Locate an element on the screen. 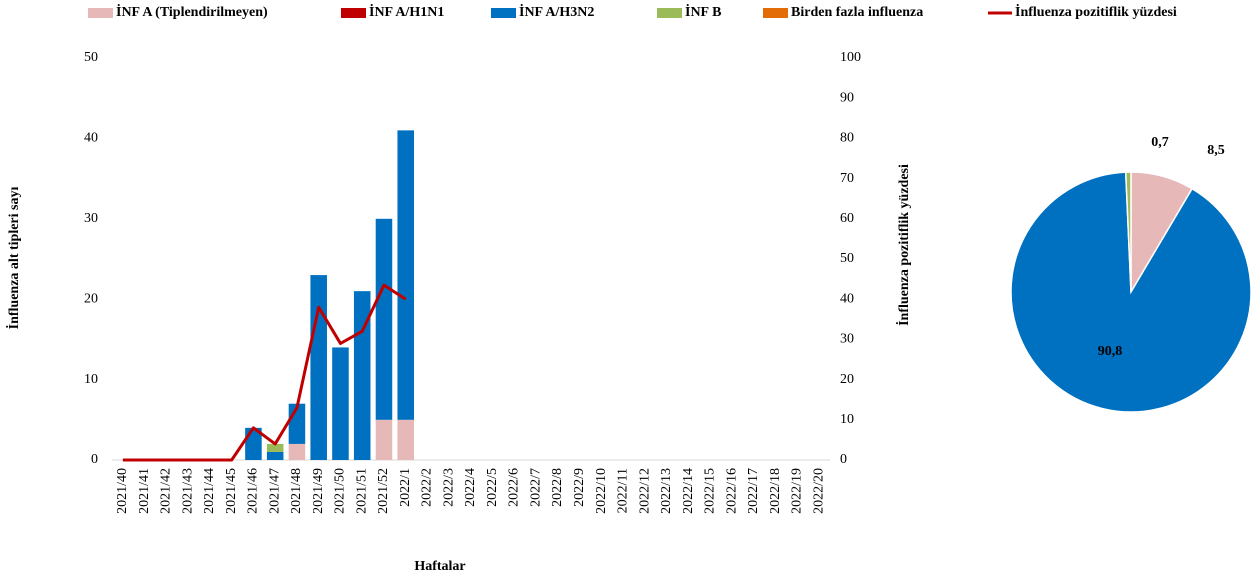  x-tick-label: 2022/16 is located at coordinates (731, 491).